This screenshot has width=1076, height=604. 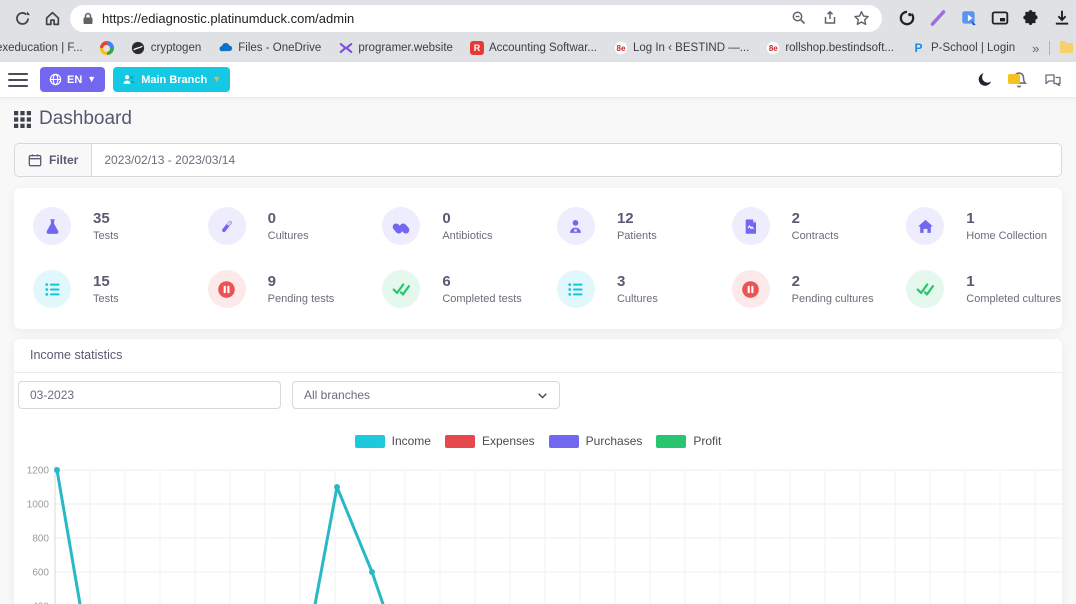 What do you see at coordinates (226, 226) in the screenshot?
I see `vial-icon` at bounding box center [226, 226].